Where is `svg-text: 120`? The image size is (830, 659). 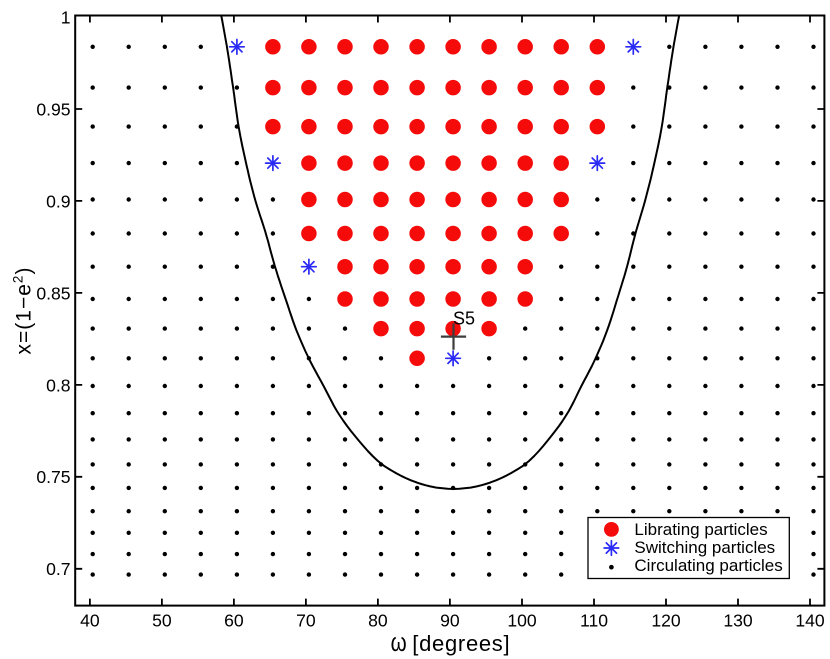 svg-text: 120 is located at coordinates (666, 621).